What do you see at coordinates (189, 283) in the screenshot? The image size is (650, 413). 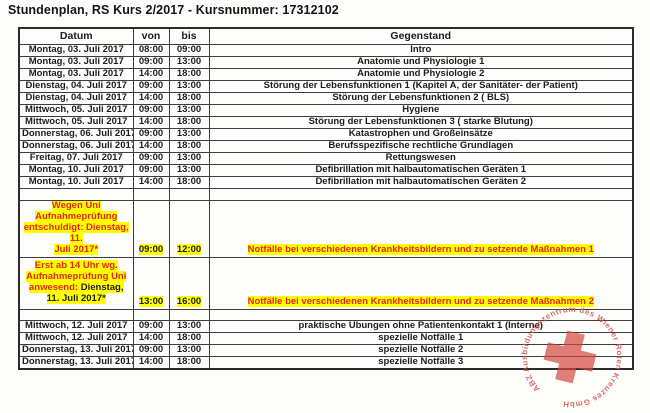 I see `bis-cell: 16:00` at bounding box center [189, 283].